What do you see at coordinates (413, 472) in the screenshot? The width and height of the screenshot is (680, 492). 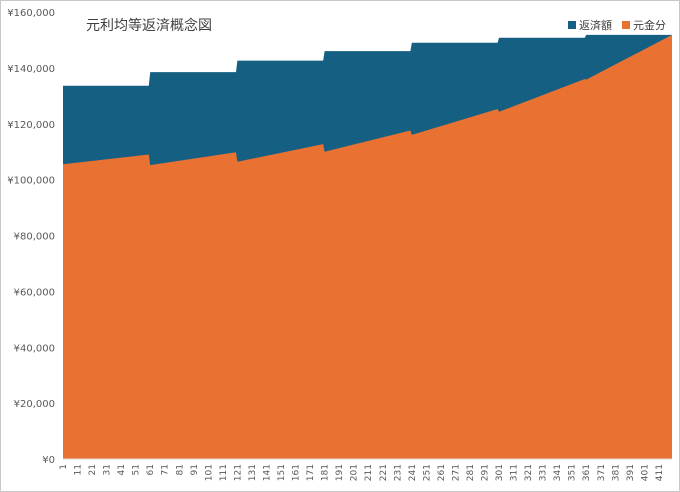 I see `x-tick-label: 241` at bounding box center [413, 472].